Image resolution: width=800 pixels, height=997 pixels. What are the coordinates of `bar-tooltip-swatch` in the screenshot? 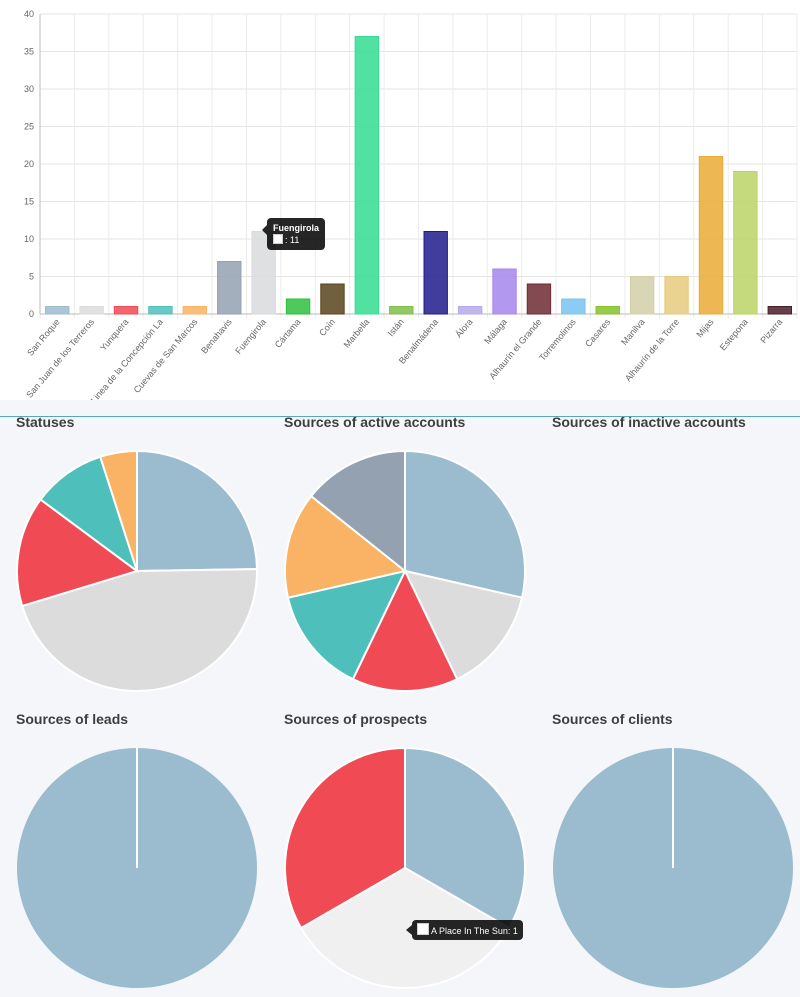 It's located at (278, 239).